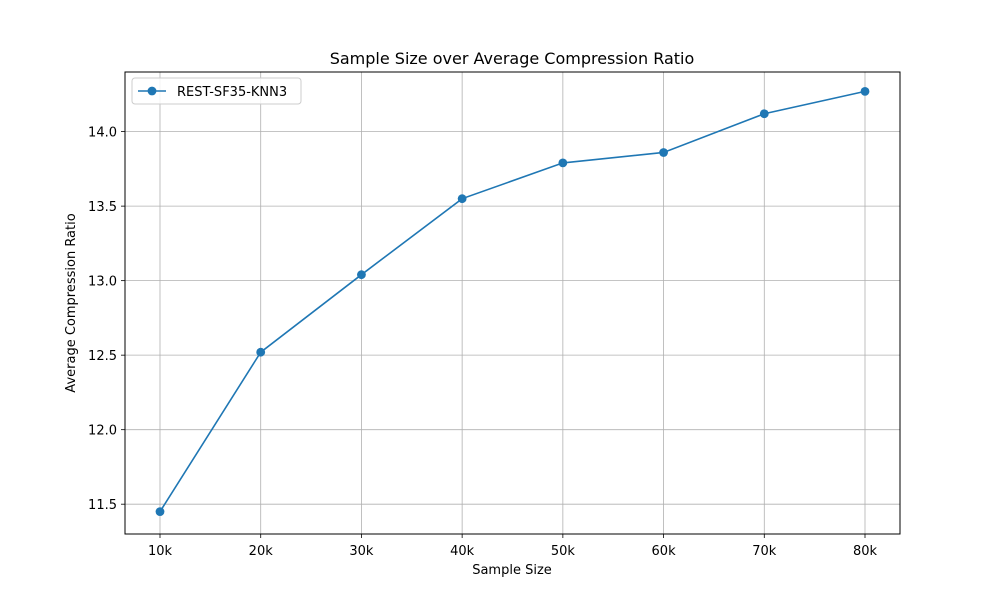 The width and height of the screenshot is (1000, 600). I want to click on x-tick-label: 20k, so click(261, 551).